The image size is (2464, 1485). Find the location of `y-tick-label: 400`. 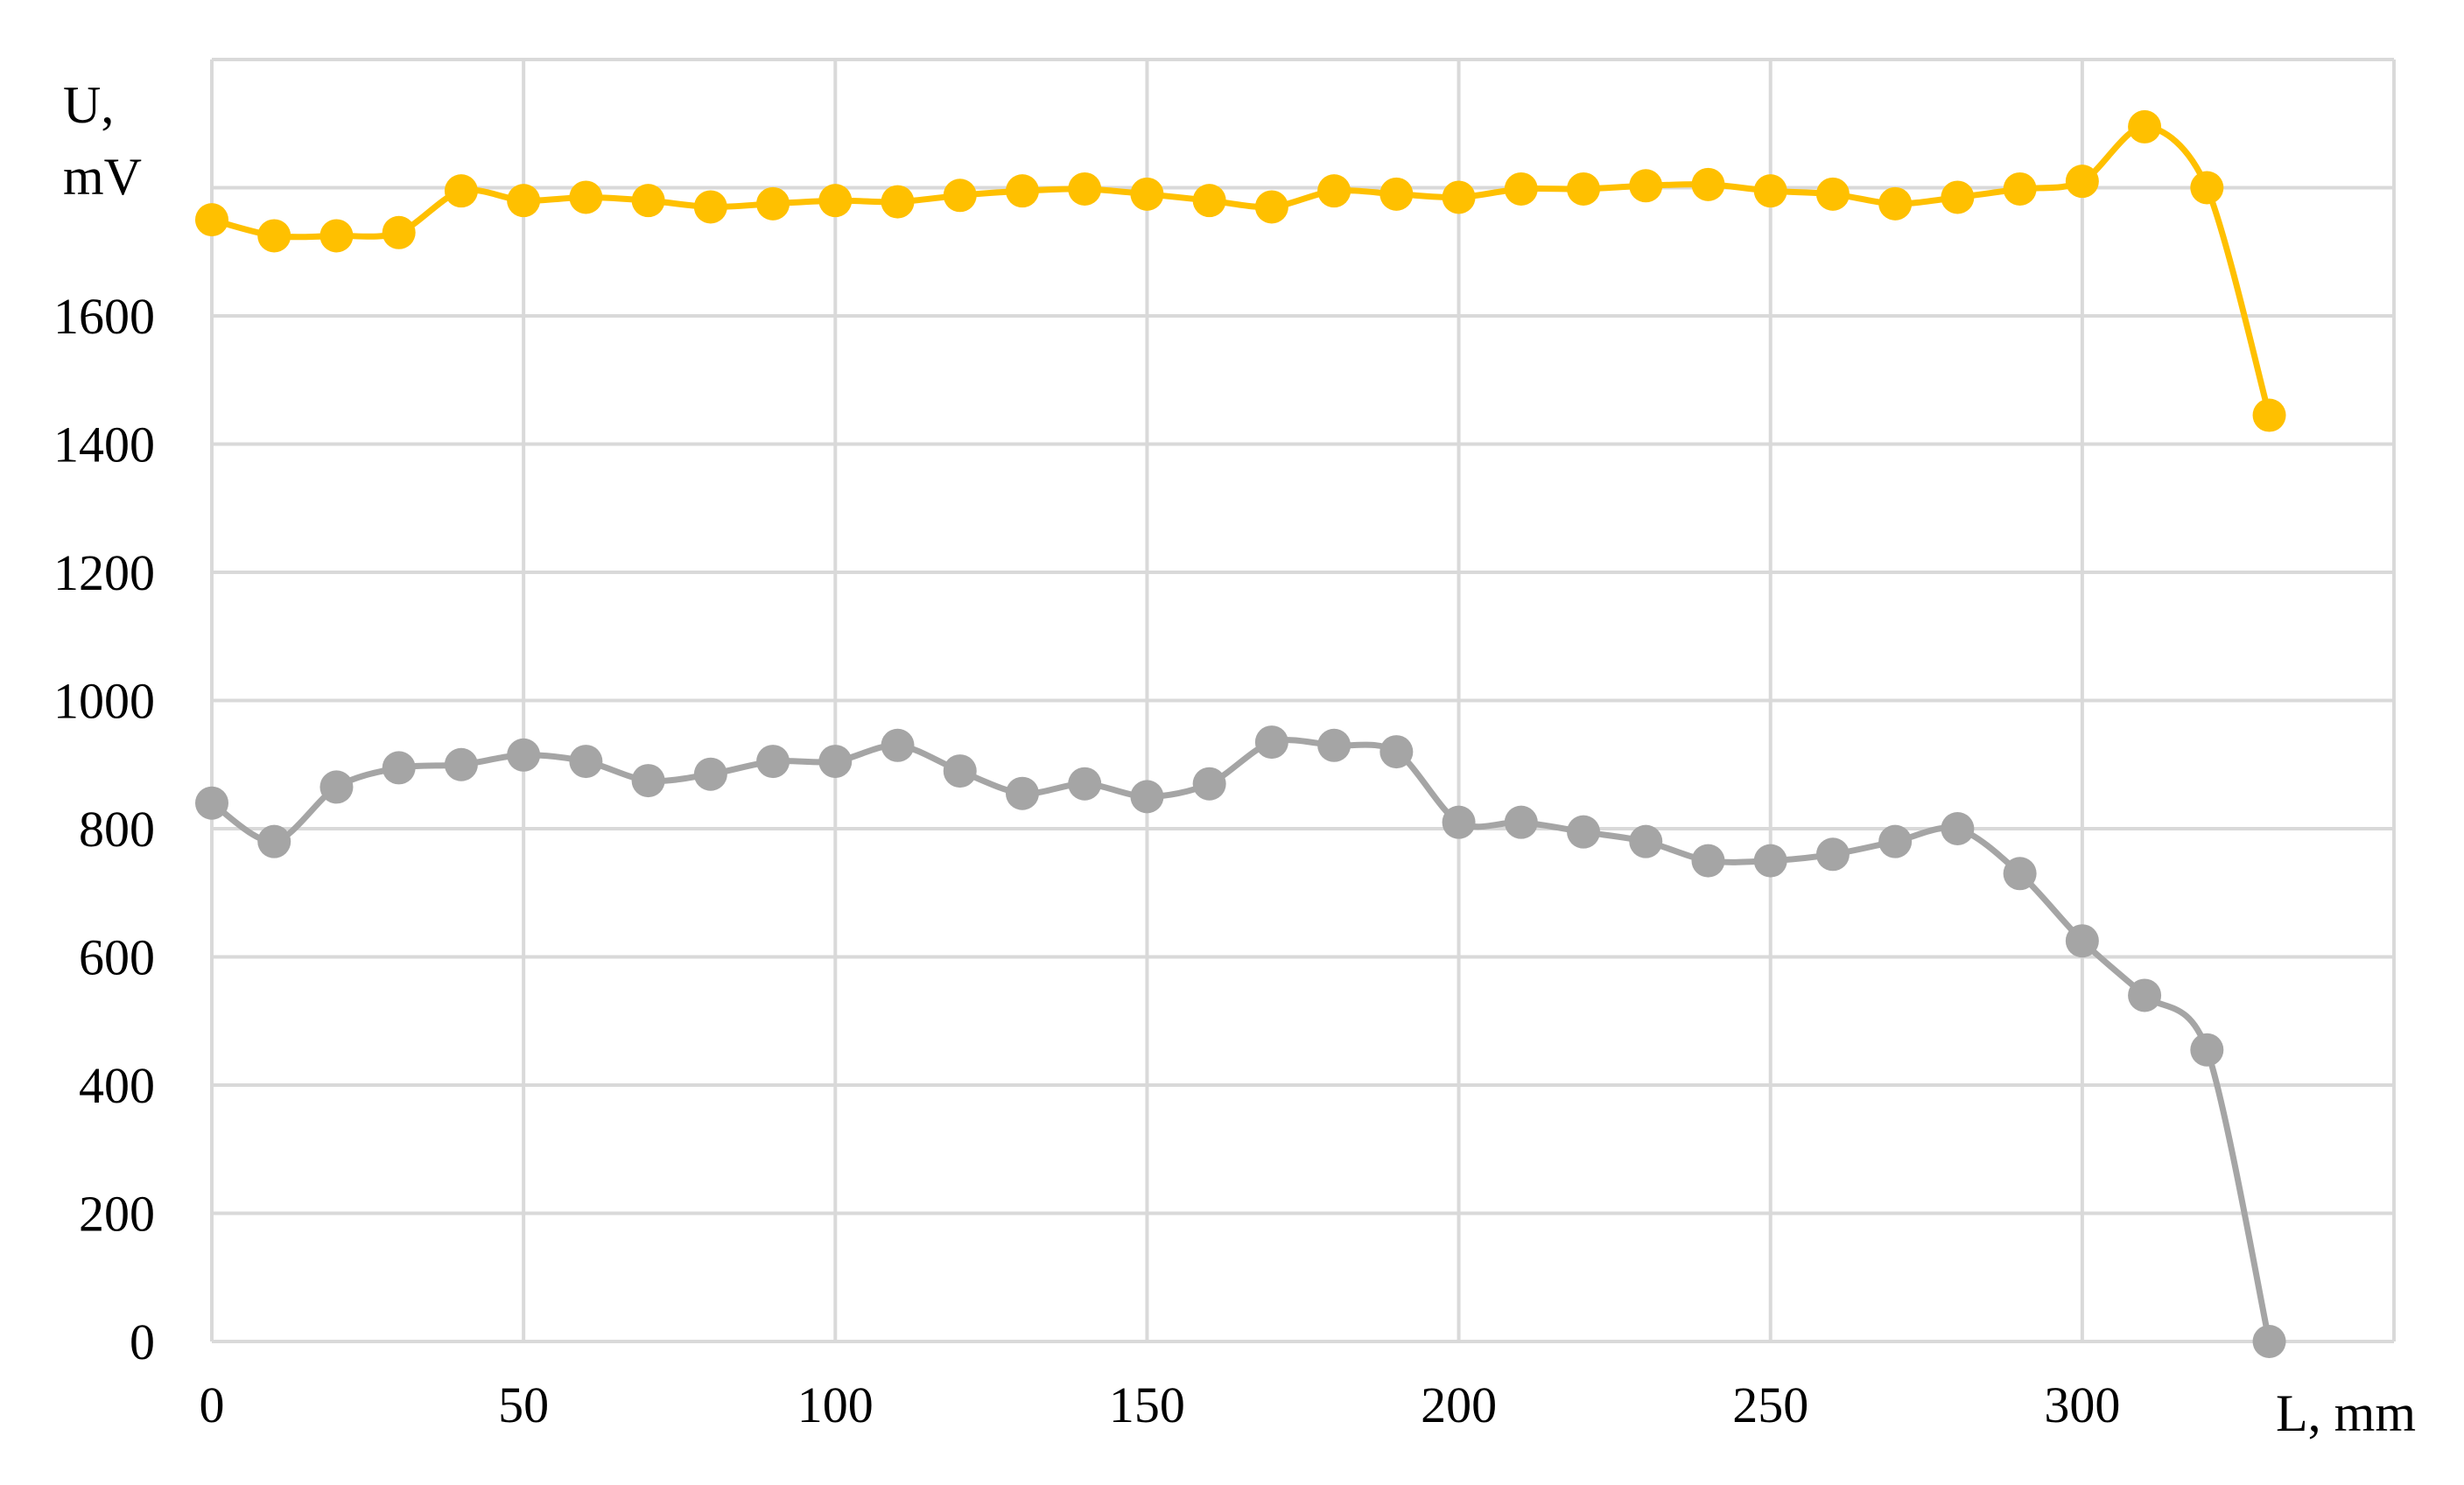

y-tick-label: 400 is located at coordinates (117, 1085).